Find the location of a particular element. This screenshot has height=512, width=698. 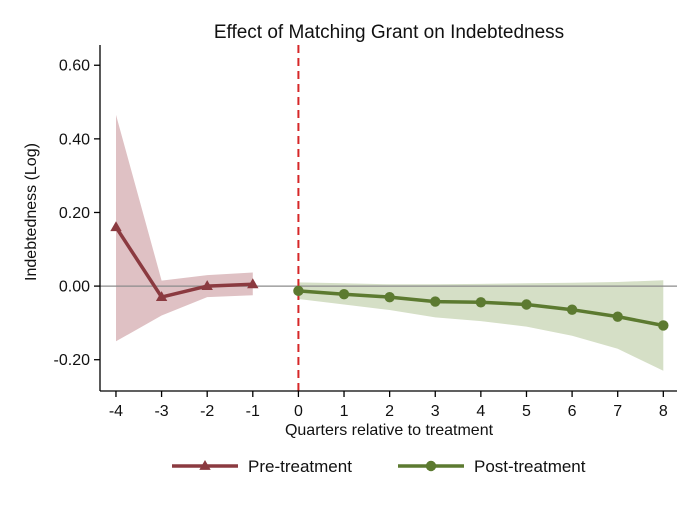

legend-marker-pre is located at coordinates (205, 465).